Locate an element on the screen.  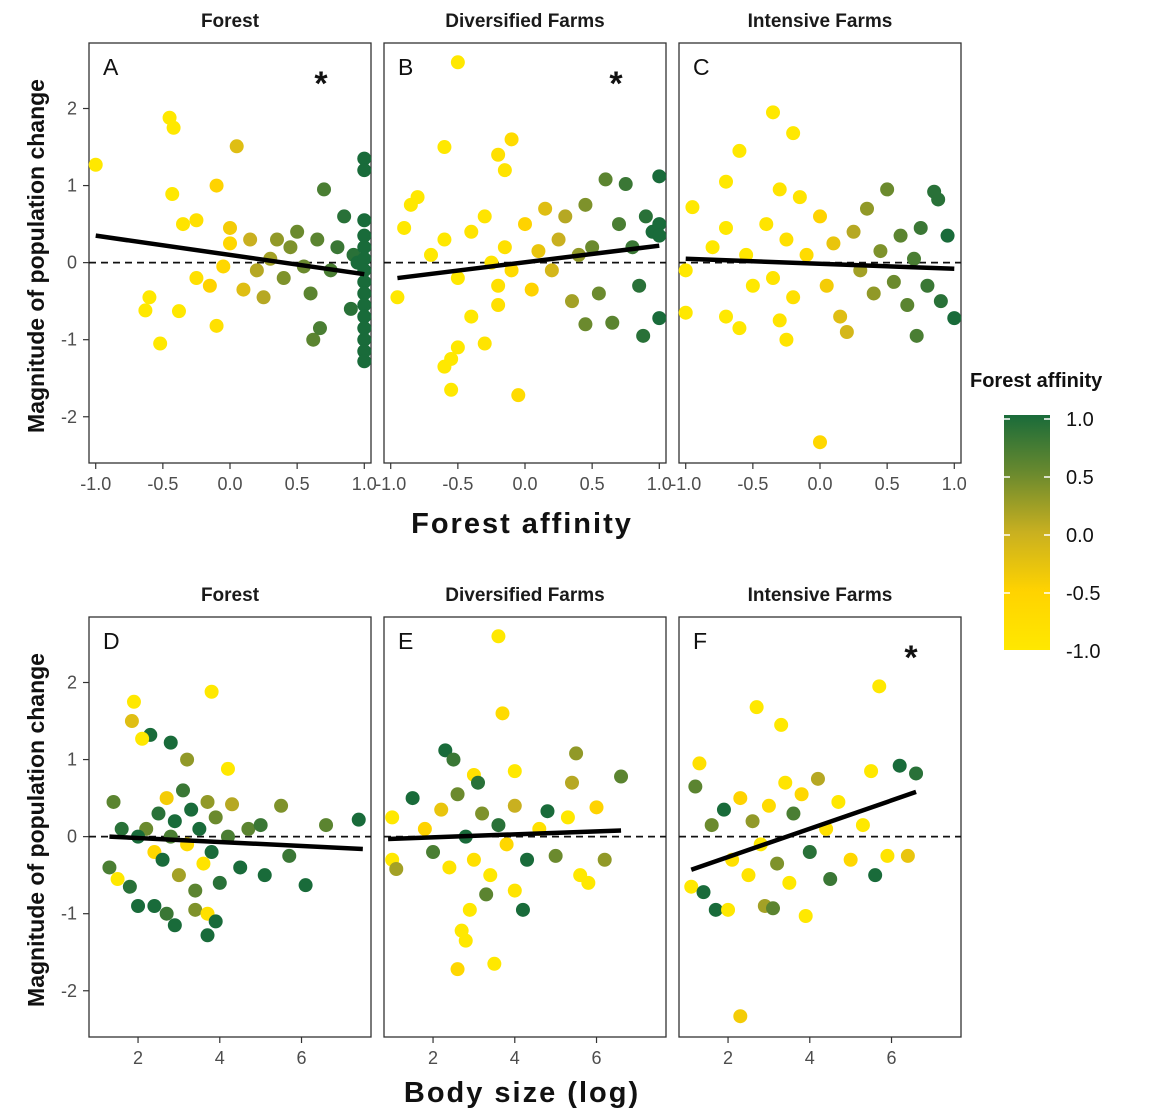
panel-frame is located at coordinates (820, 253).